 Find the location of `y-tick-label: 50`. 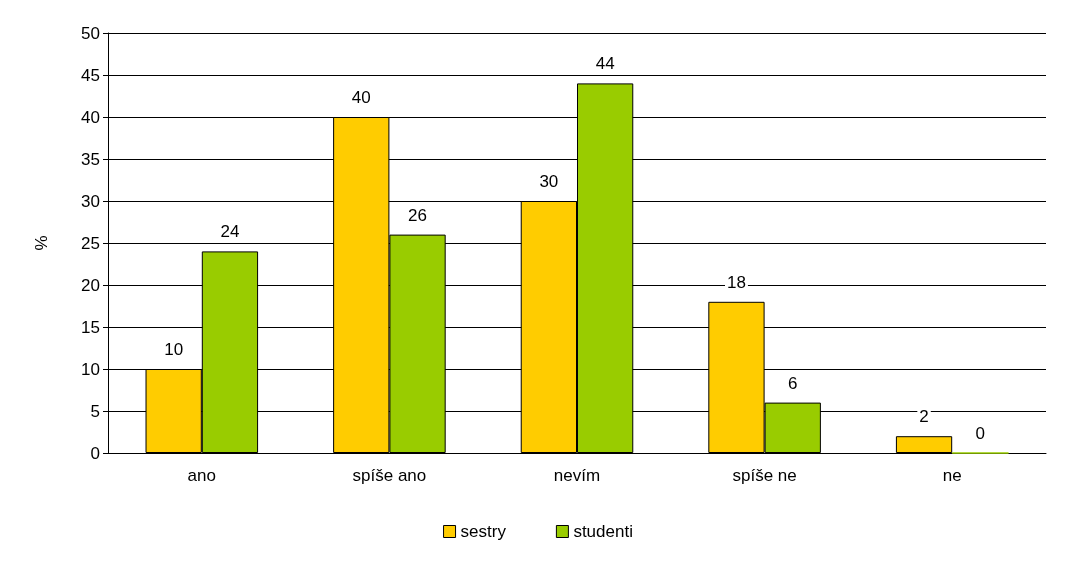

y-tick-label: 50 is located at coordinates (90, 33).